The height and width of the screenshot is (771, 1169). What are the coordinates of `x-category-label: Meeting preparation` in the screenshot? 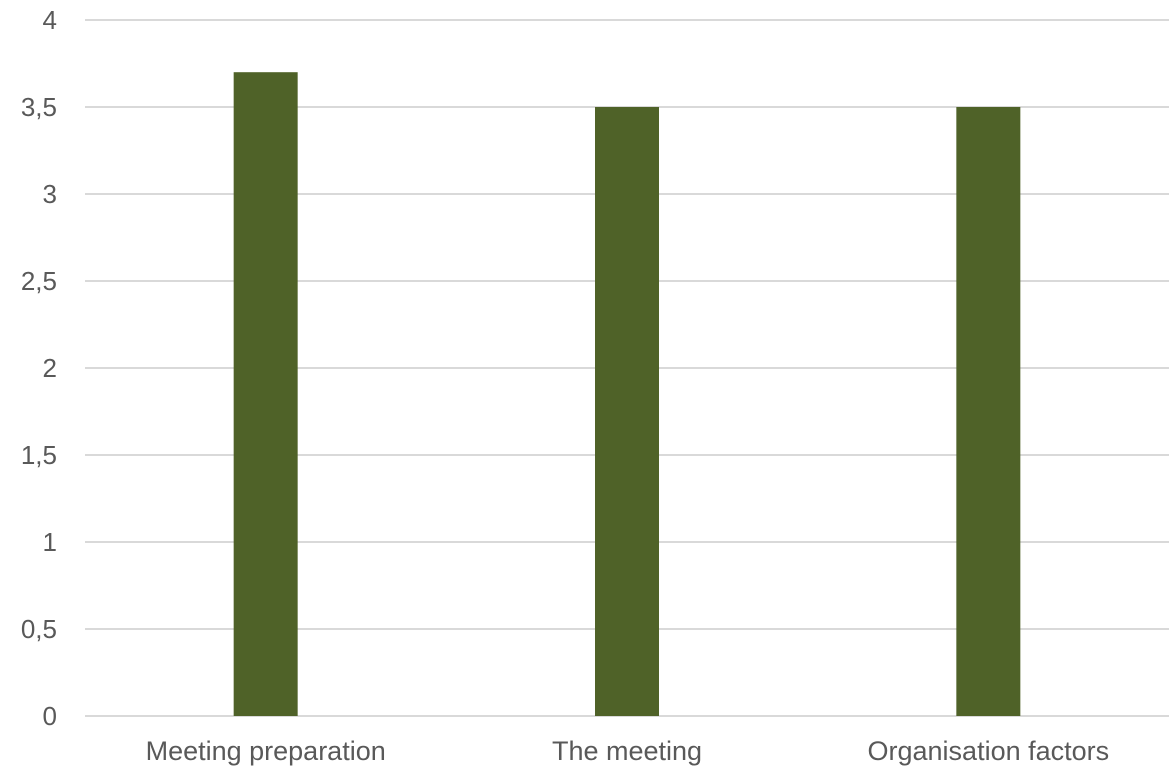 It's located at (266, 751).